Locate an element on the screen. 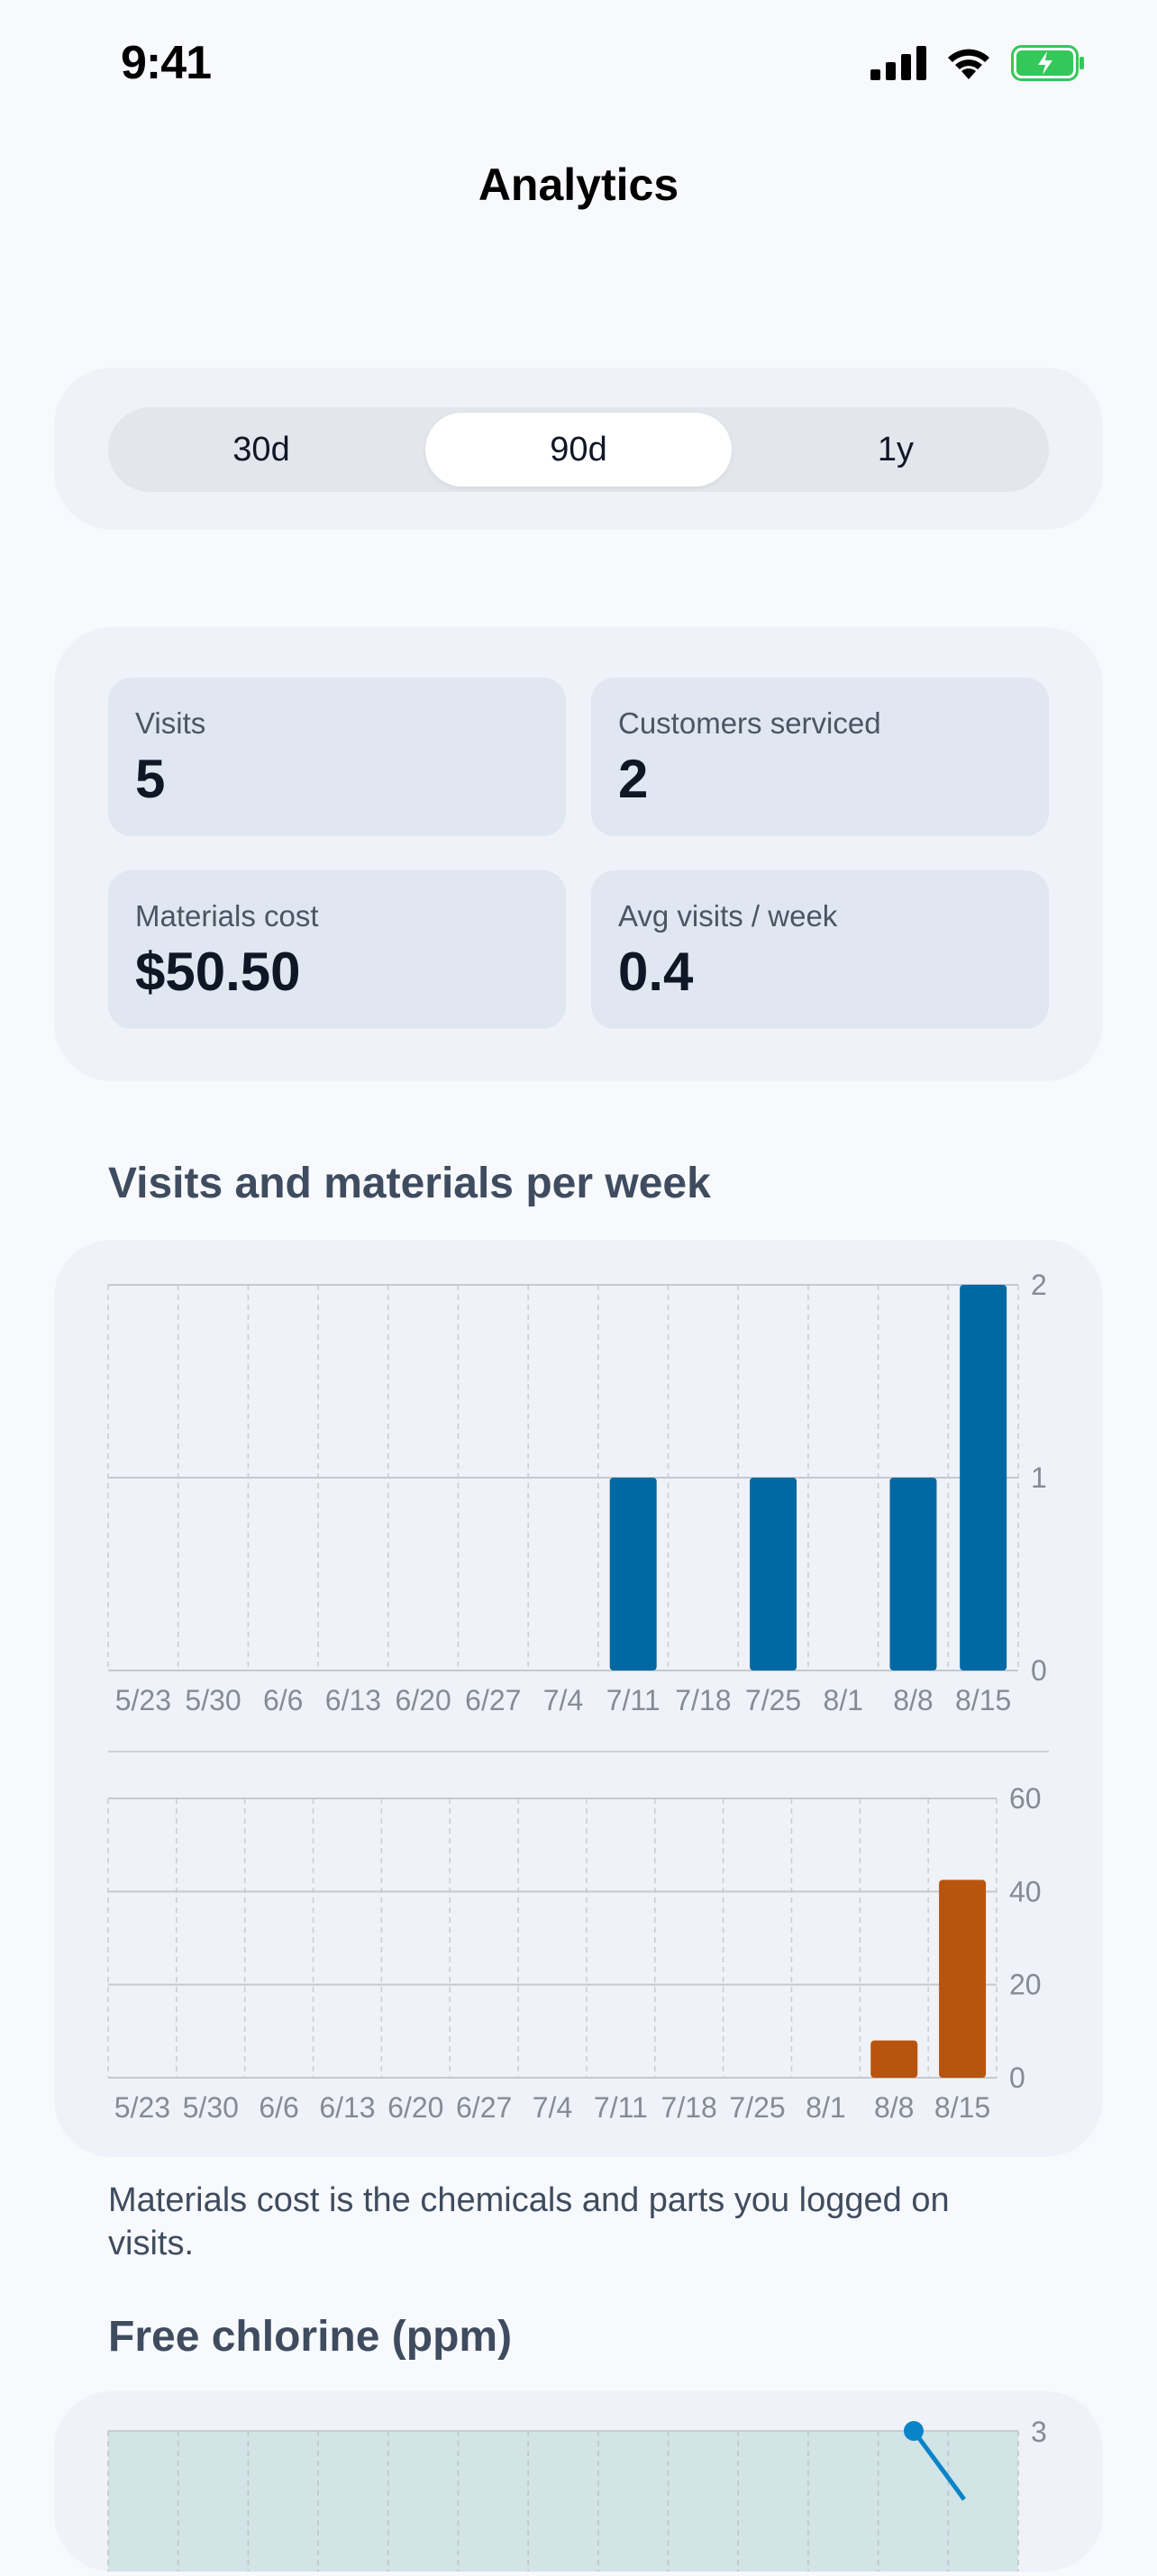  range-segmented-control: 30d 90d 1y is located at coordinates (578, 449).